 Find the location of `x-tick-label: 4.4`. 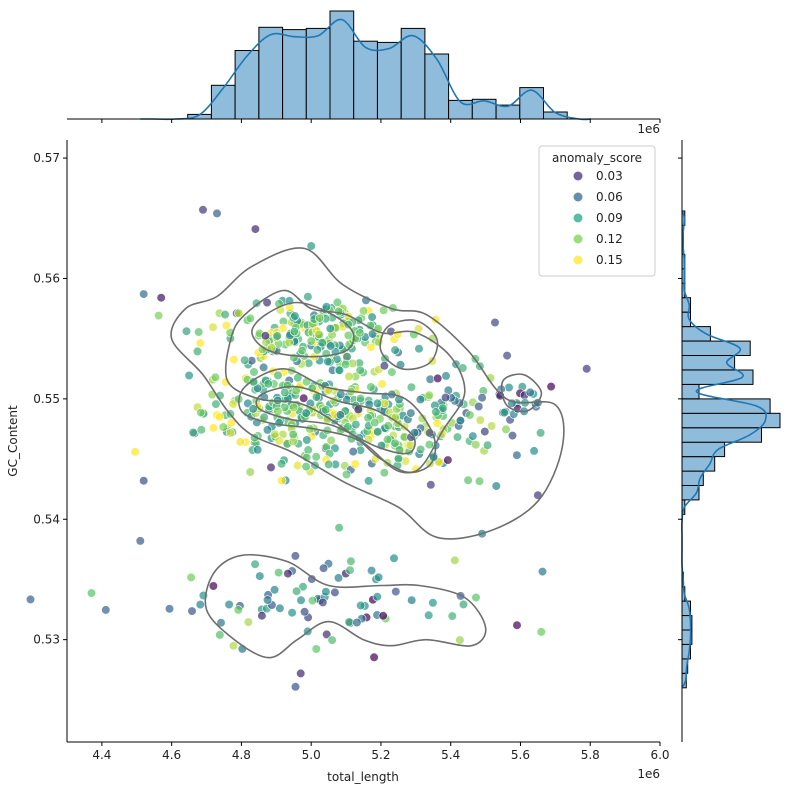

x-tick-label: 4.4 is located at coordinates (101, 755).